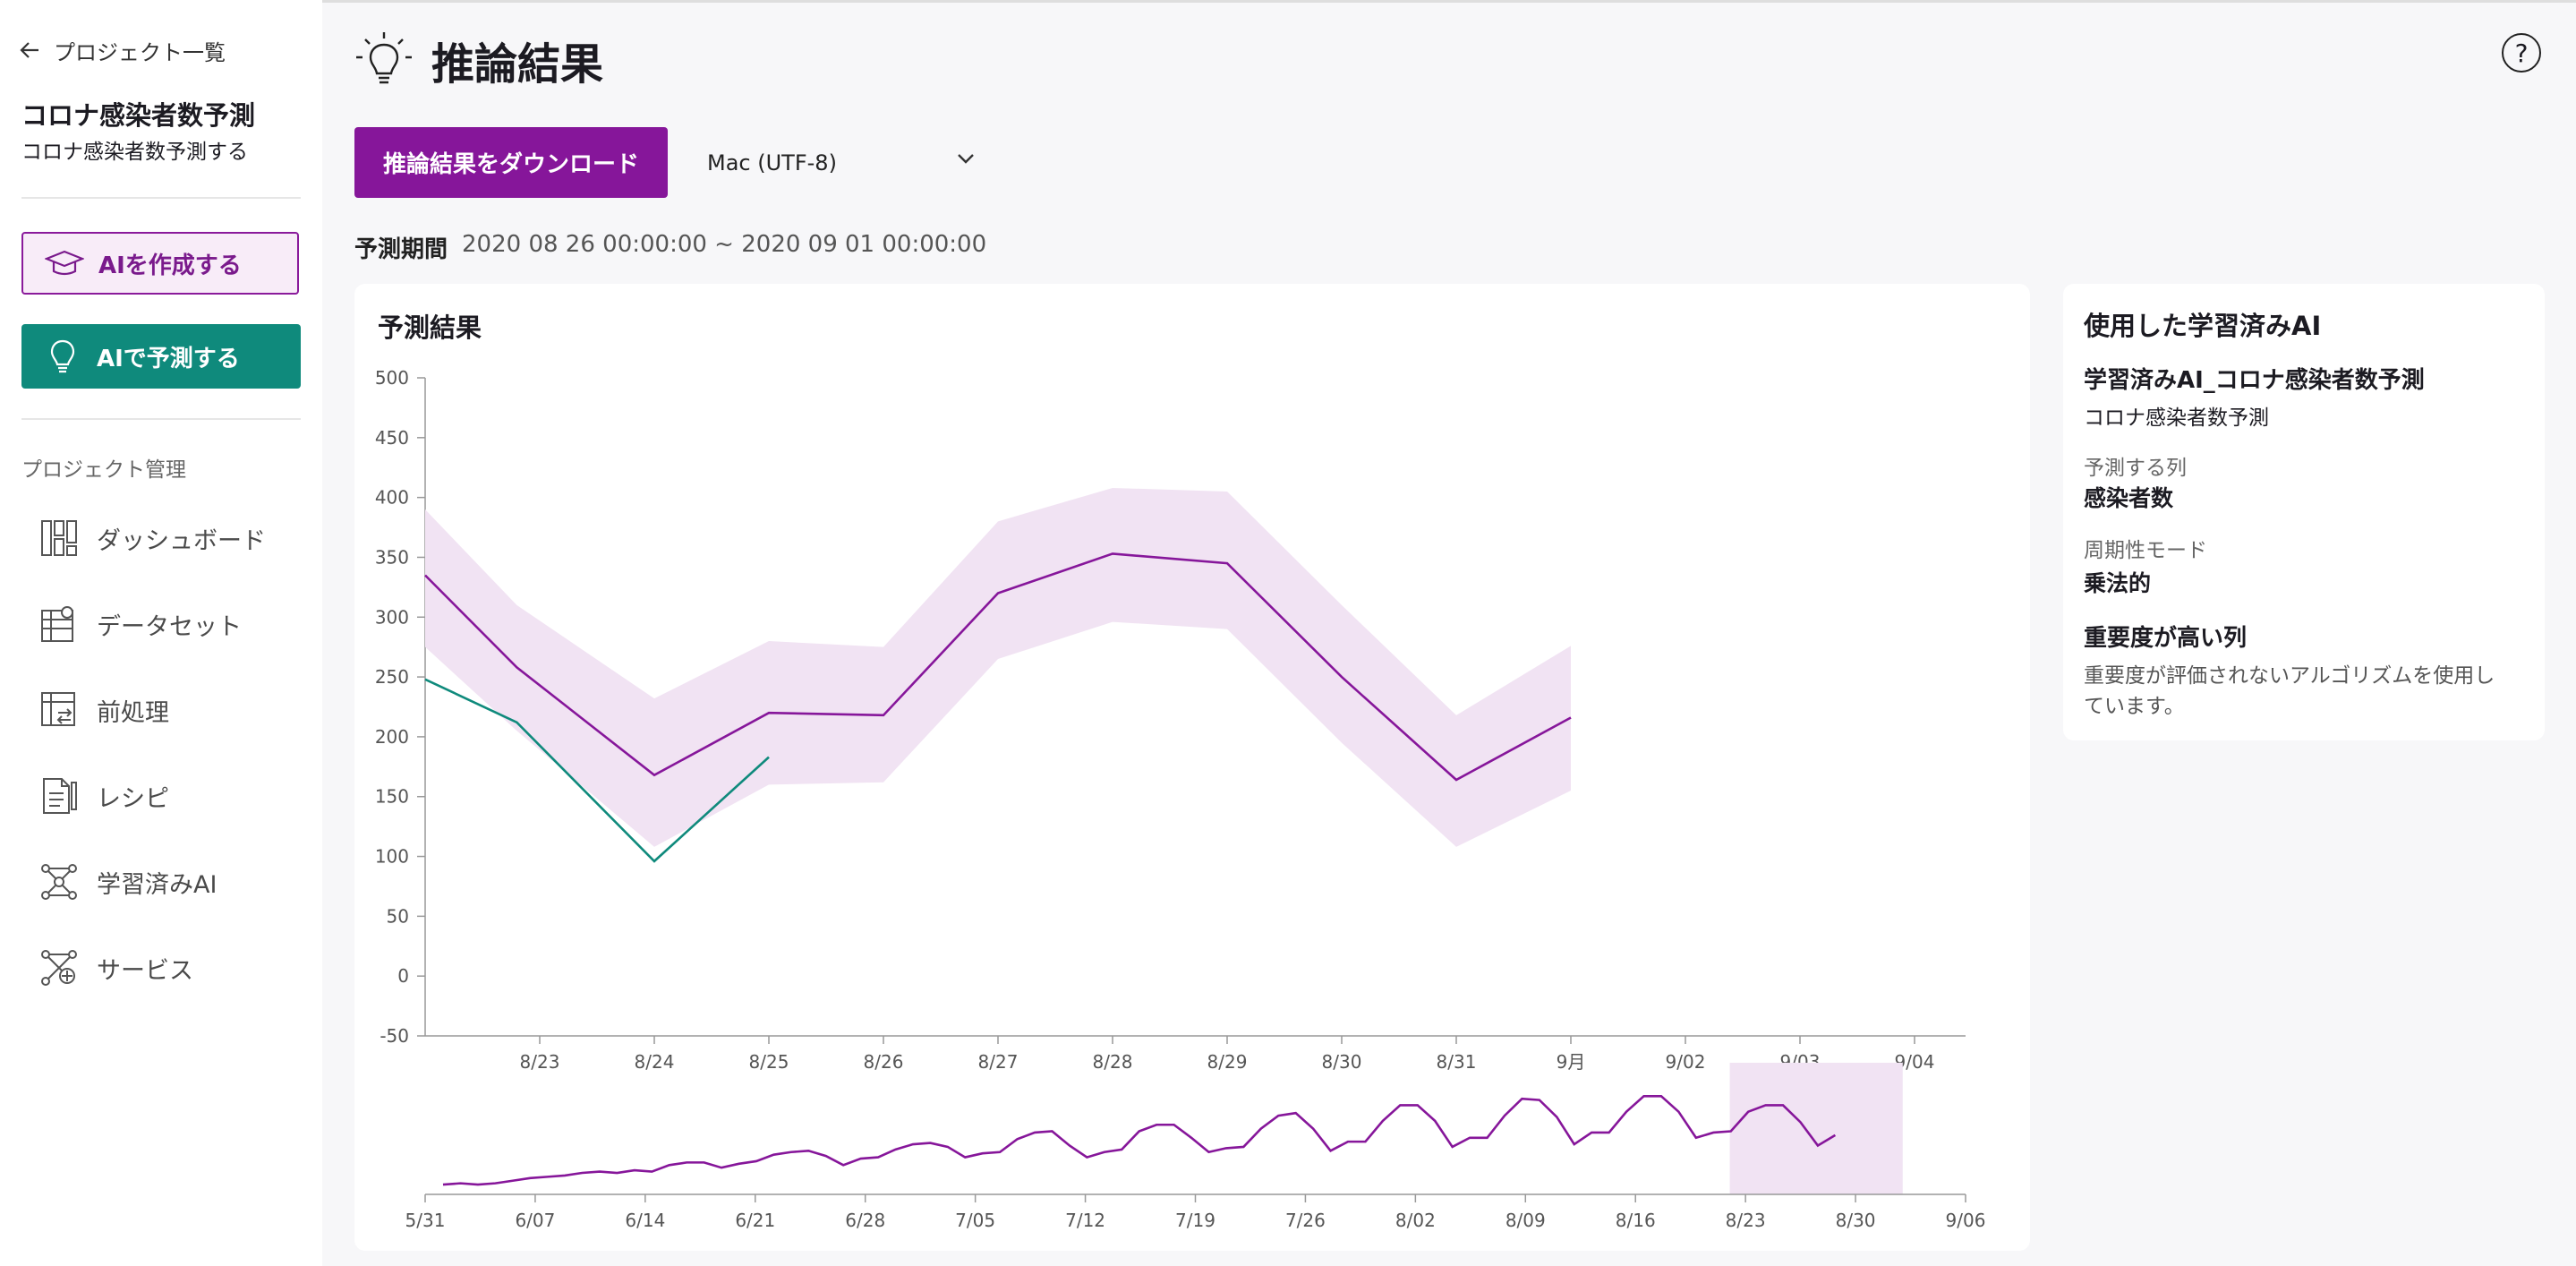 This screenshot has height=1266, width=2576. What do you see at coordinates (133, 712) in the screenshot?
I see `sidebar-item-label: 前処理` at bounding box center [133, 712].